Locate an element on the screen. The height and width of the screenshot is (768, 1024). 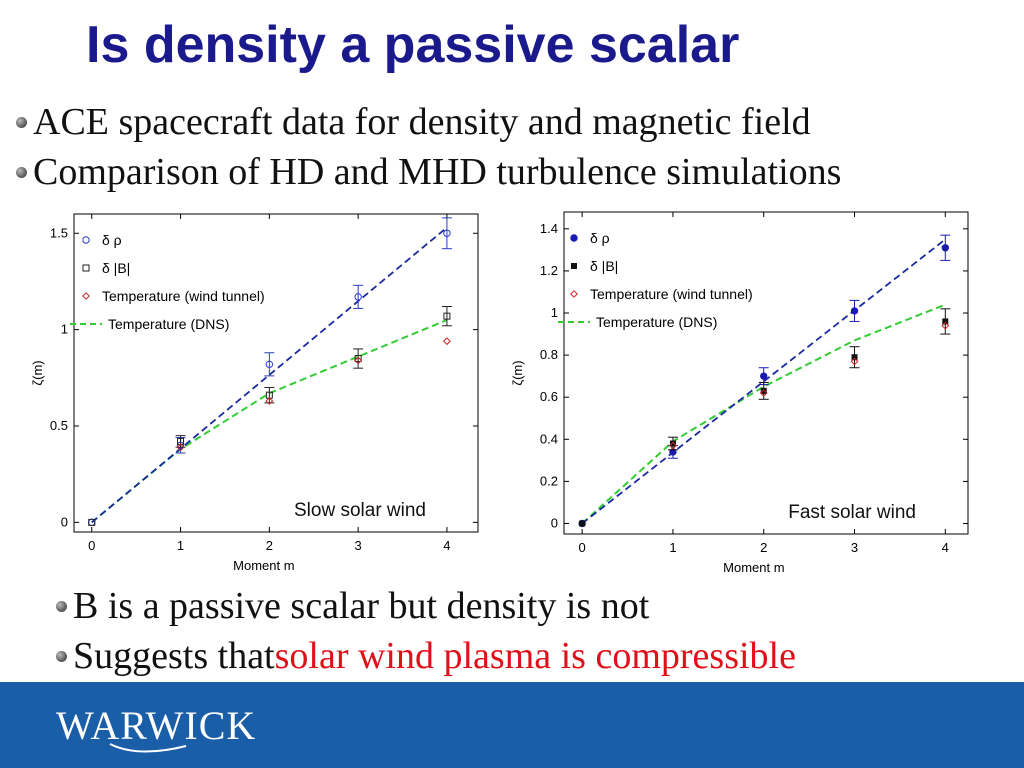
chart-annotation: Fast solar wind is located at coordinates (852, 512).